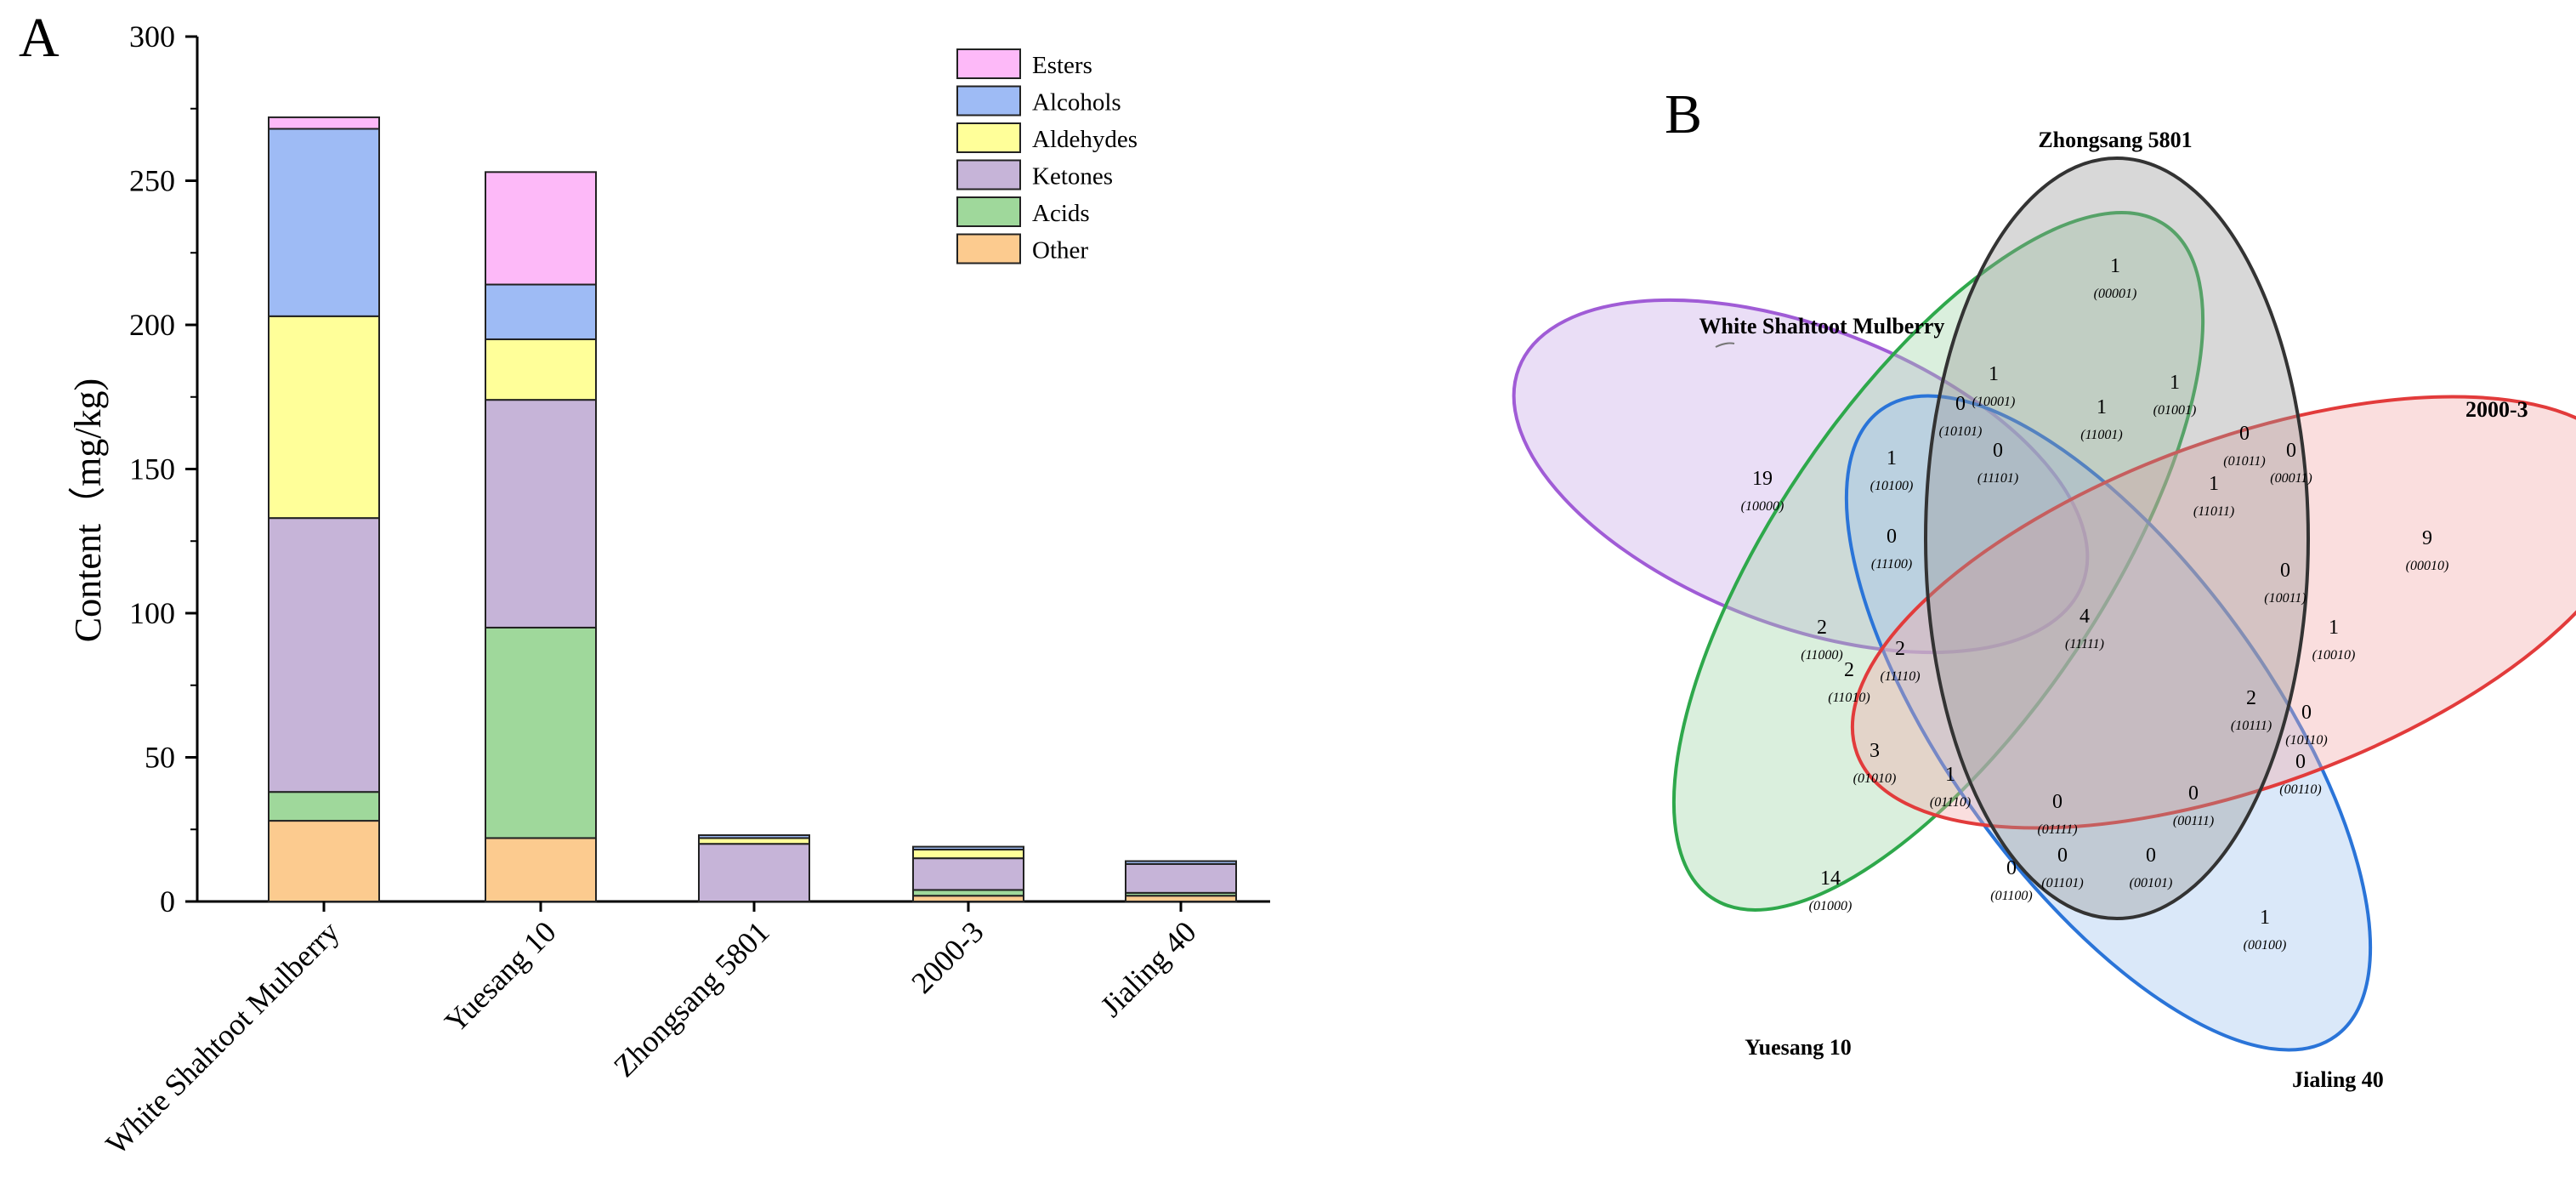 The height and width of the screenshot is (1200, 2576). I want to click on venn-set-label: 2000-3, so click(2496, 409).